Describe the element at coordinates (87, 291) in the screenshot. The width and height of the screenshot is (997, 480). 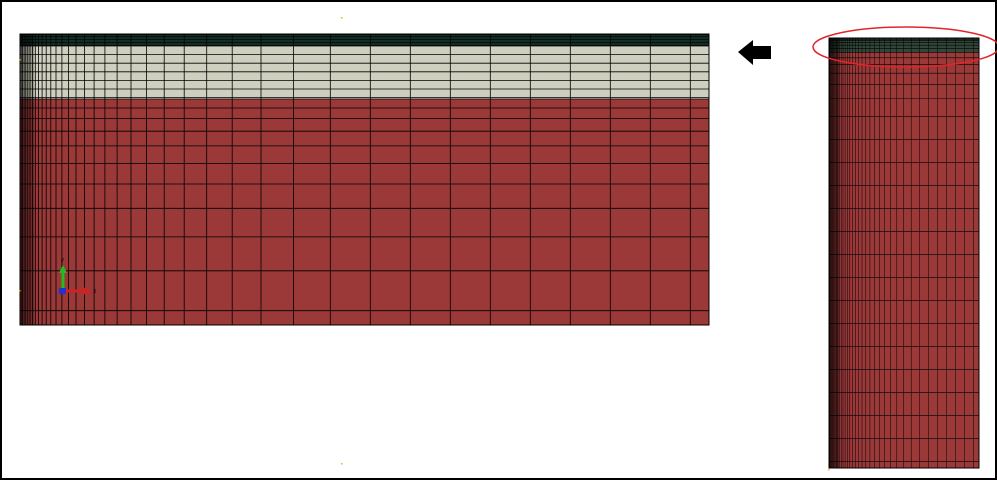
I see `x-axis-arrowhead-icon` at that location.